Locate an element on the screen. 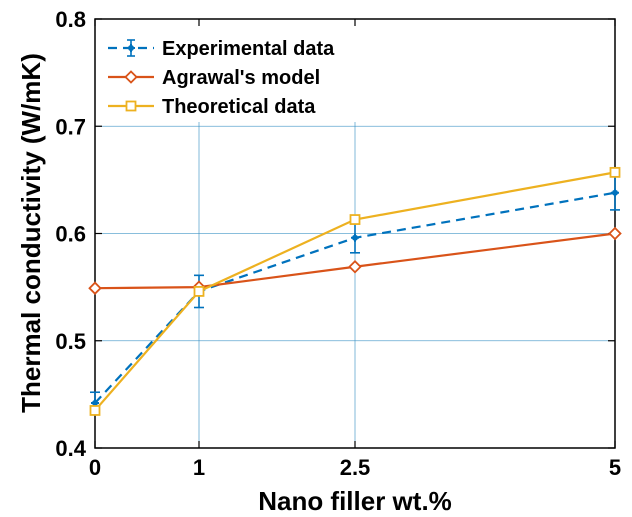 Image resolution: width=632 pixels, height=517 pixels. legend-label: Experimental data is located at coordinates (248, 49).